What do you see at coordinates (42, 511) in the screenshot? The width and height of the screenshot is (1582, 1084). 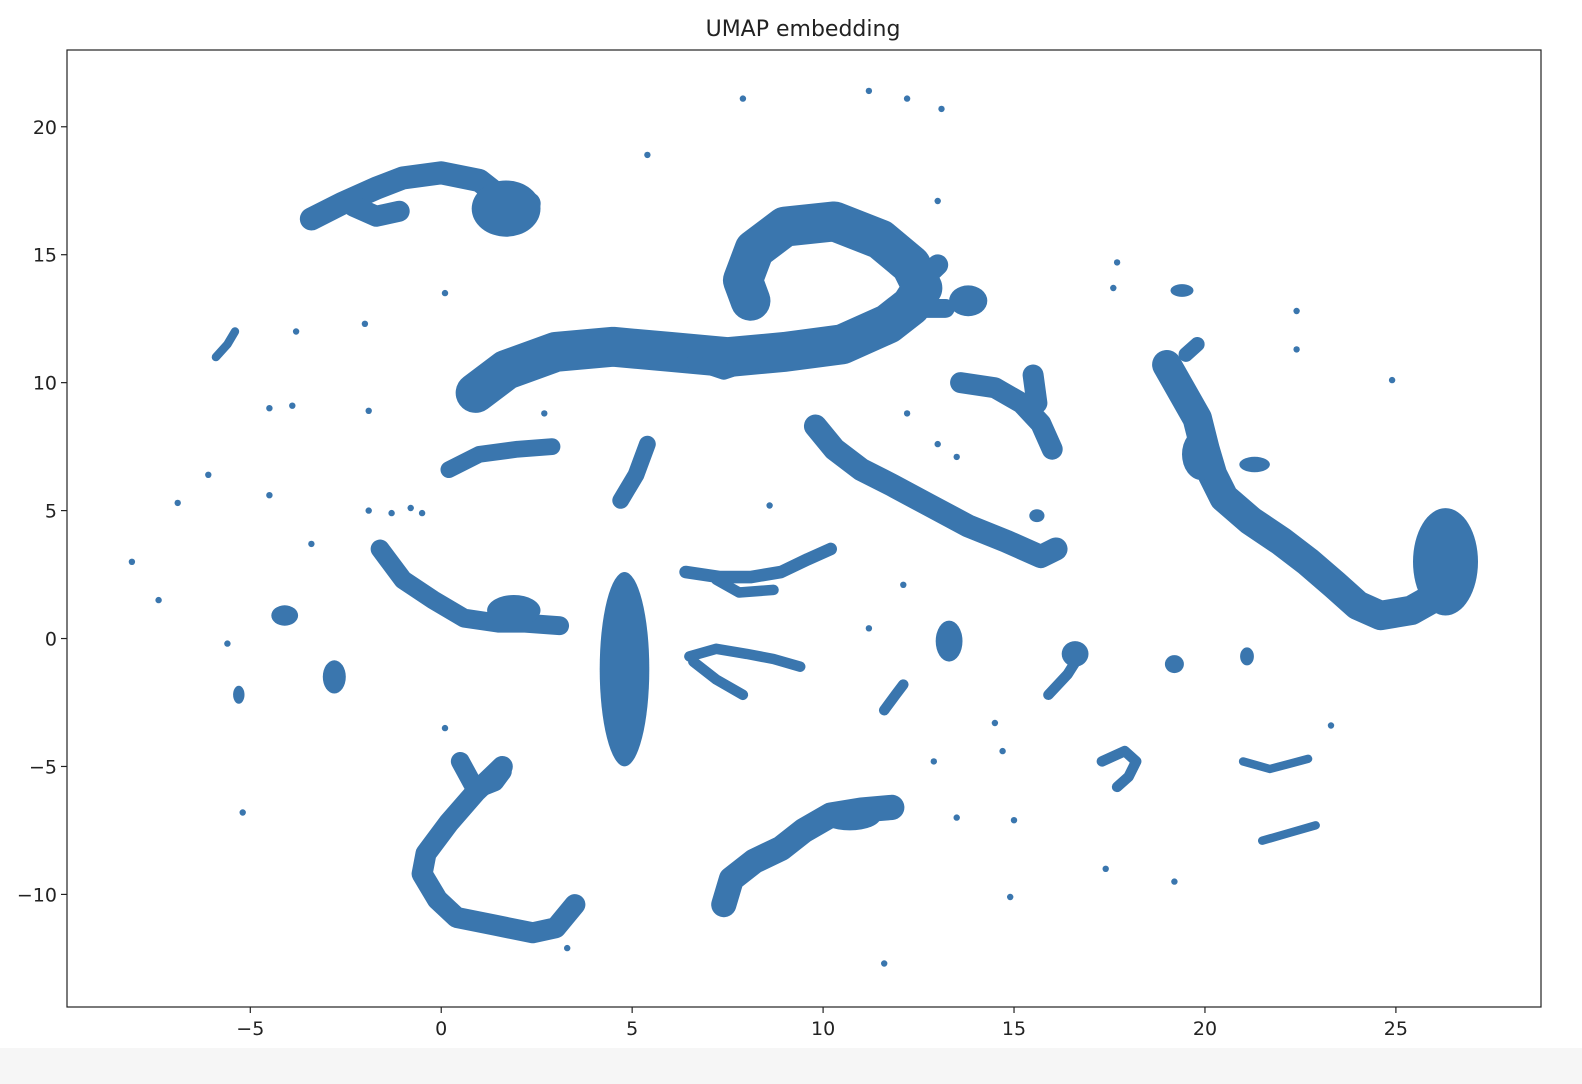 I see `y-axis: −10 −5 0 5 10 15 20` at bounding box center [42, 511].